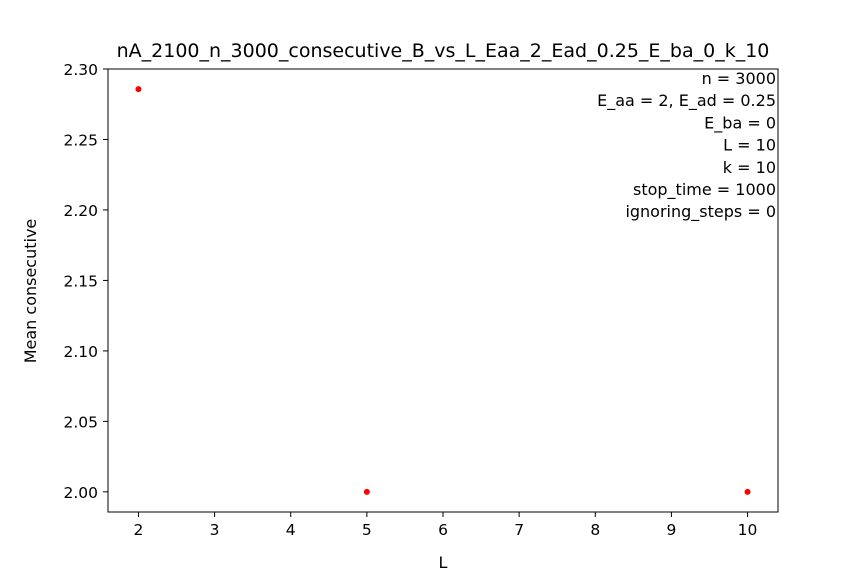  Describe the element at coordinates (671, 530) in the screenshot. I see `x-tick-label-7: 9` at that location.